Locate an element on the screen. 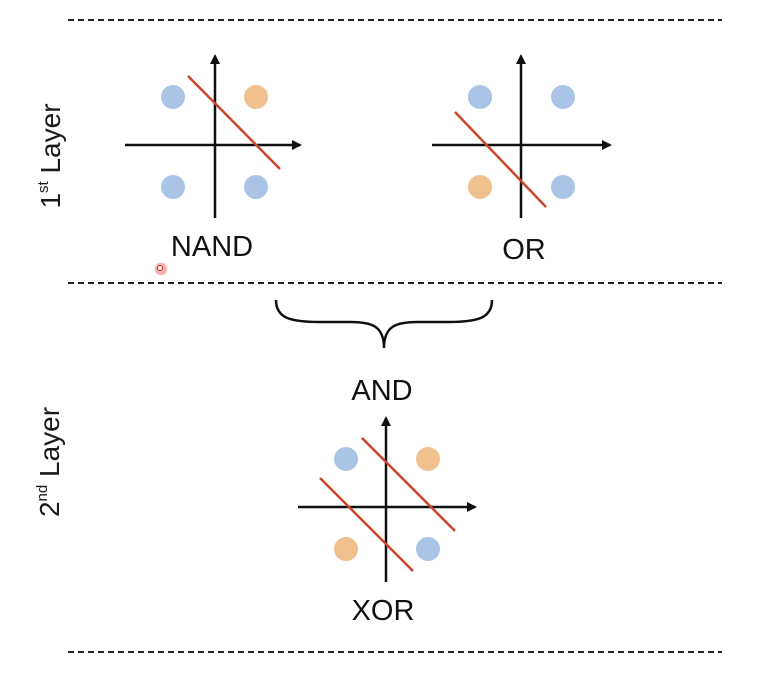  xor-plot is located at coordinates (387, 499).